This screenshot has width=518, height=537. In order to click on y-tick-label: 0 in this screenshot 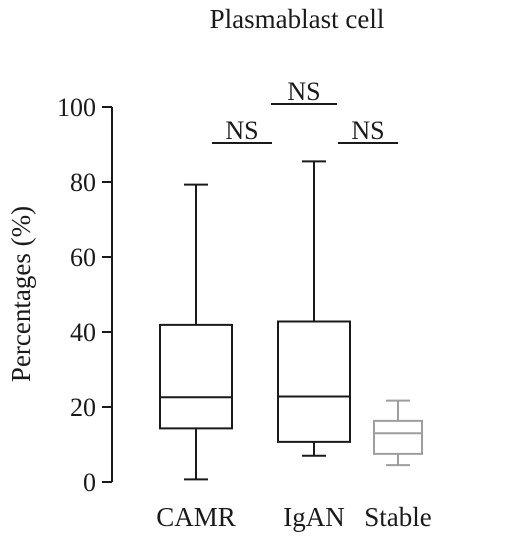, I will do `click(89, 482)`.